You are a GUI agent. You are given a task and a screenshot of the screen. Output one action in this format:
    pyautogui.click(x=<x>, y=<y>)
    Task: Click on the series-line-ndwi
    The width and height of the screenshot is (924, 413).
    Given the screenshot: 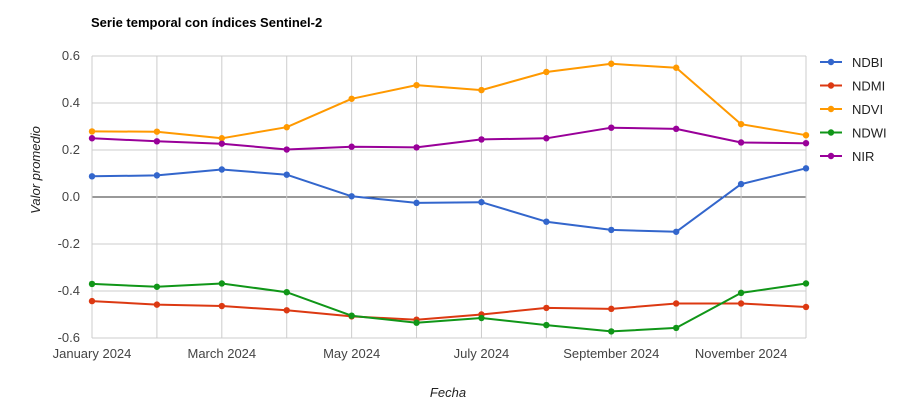 What is the action you would take?
    pyautogui.click(x=449, y=307)
    